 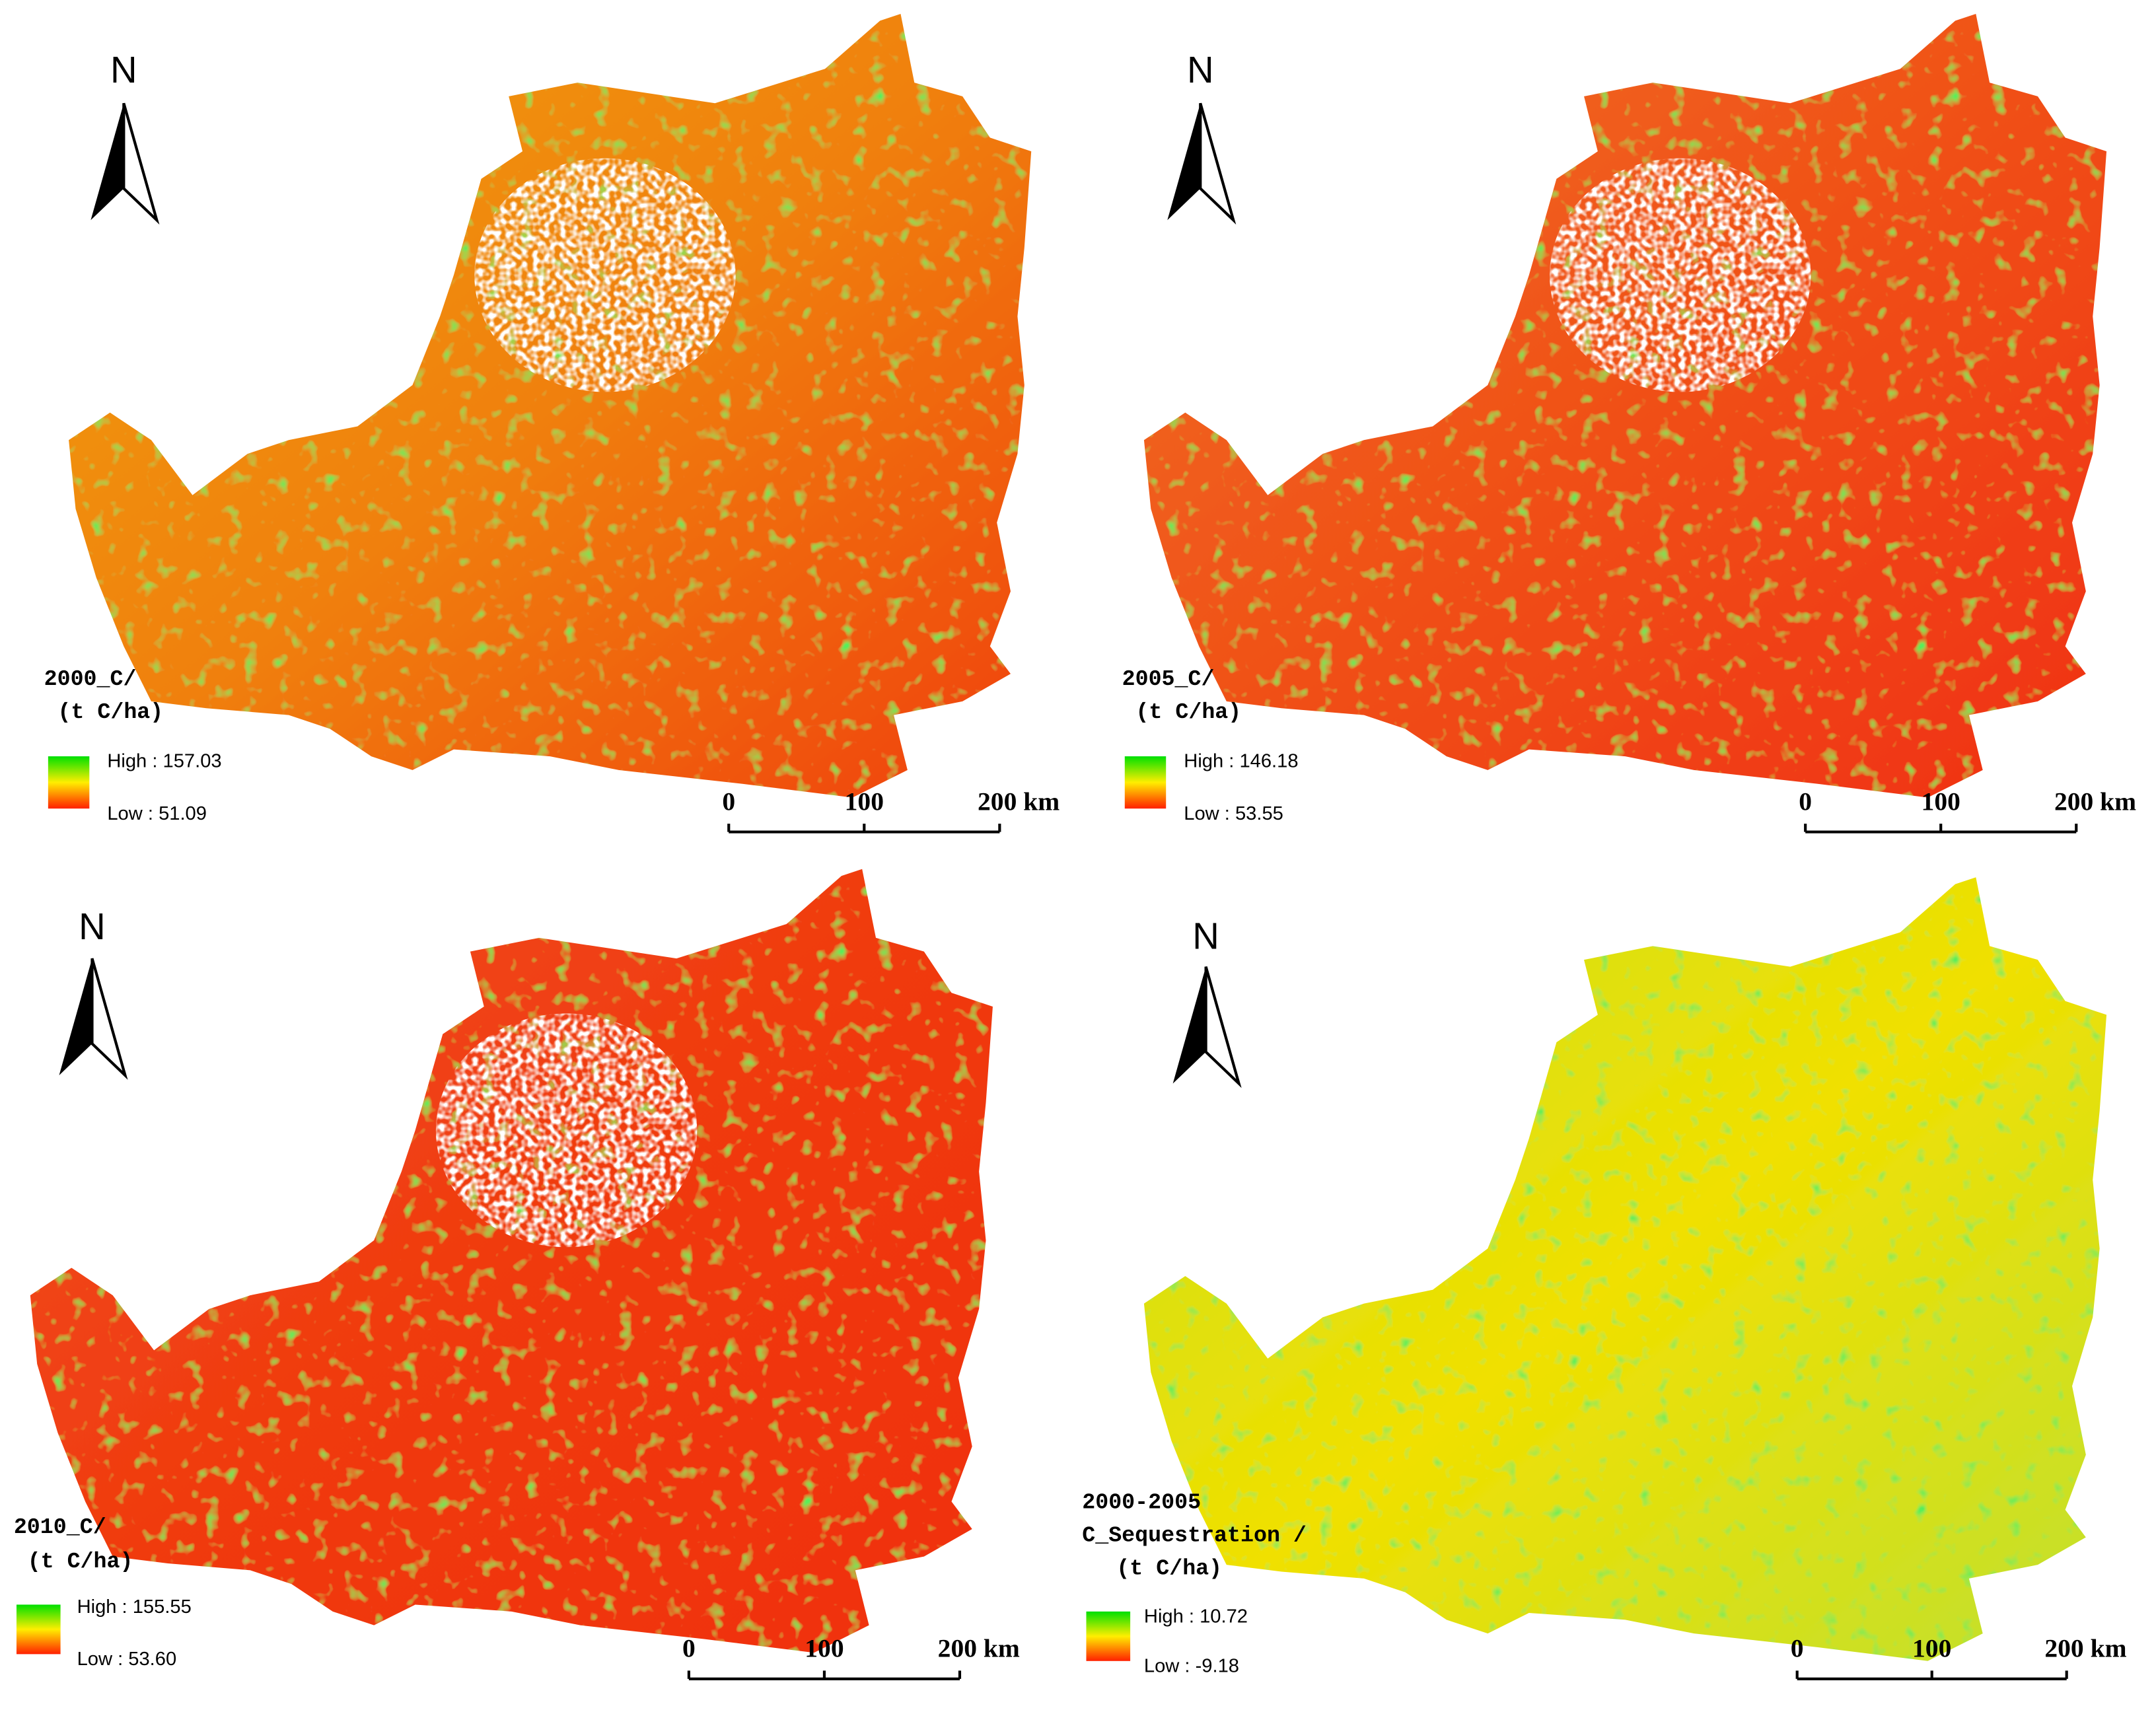 I want to click on legend-title: 2000-2005, so click(x=1141, y=1502).